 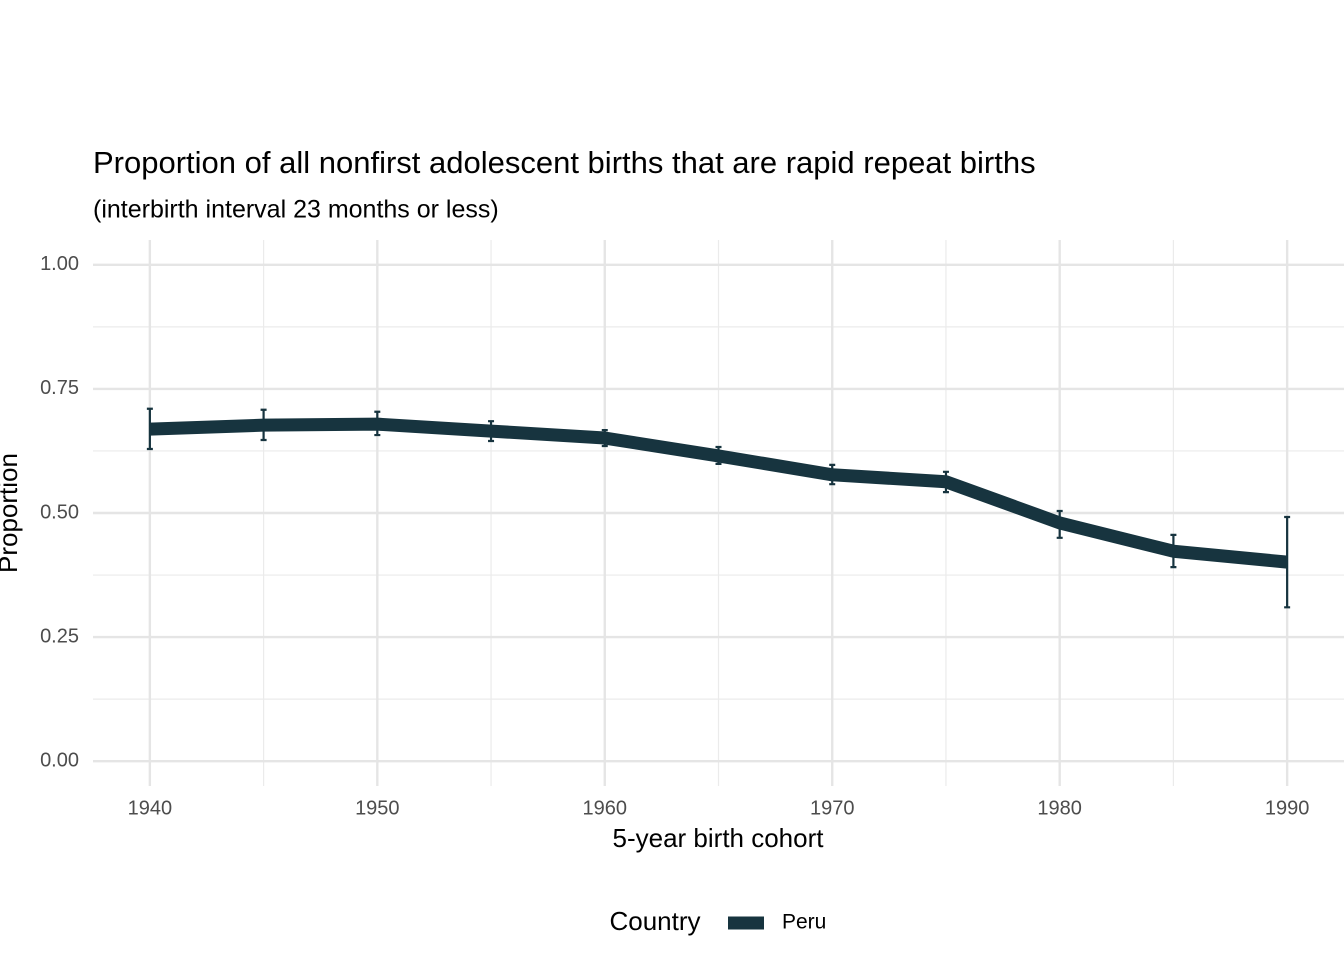 What do you see at coordinates (59, 264) in the screenshot?
I see `y-tick-label: 1.00` at bounding box center [59, 264].